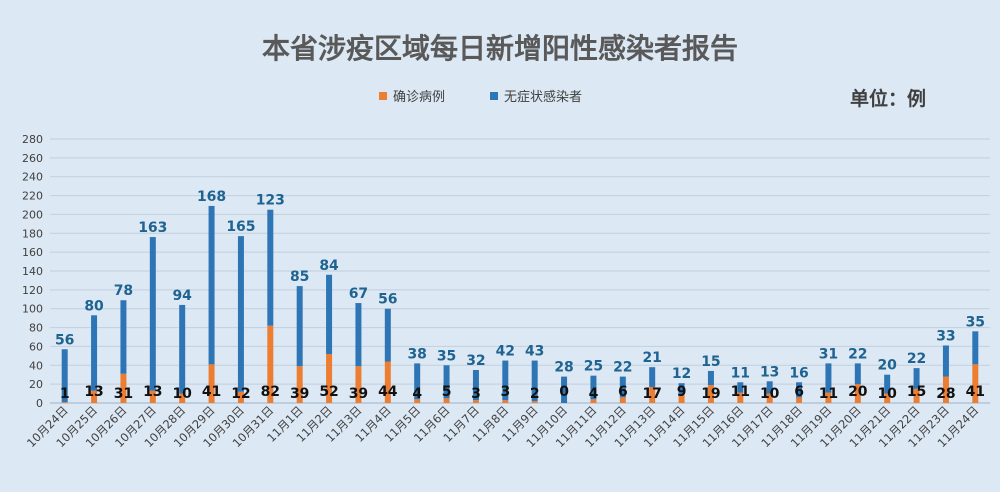  What do you see at coordinates (651, 358) in the screenshot?
I see `data-label-asymptomatic: 21` at bounding box center [651, 358].